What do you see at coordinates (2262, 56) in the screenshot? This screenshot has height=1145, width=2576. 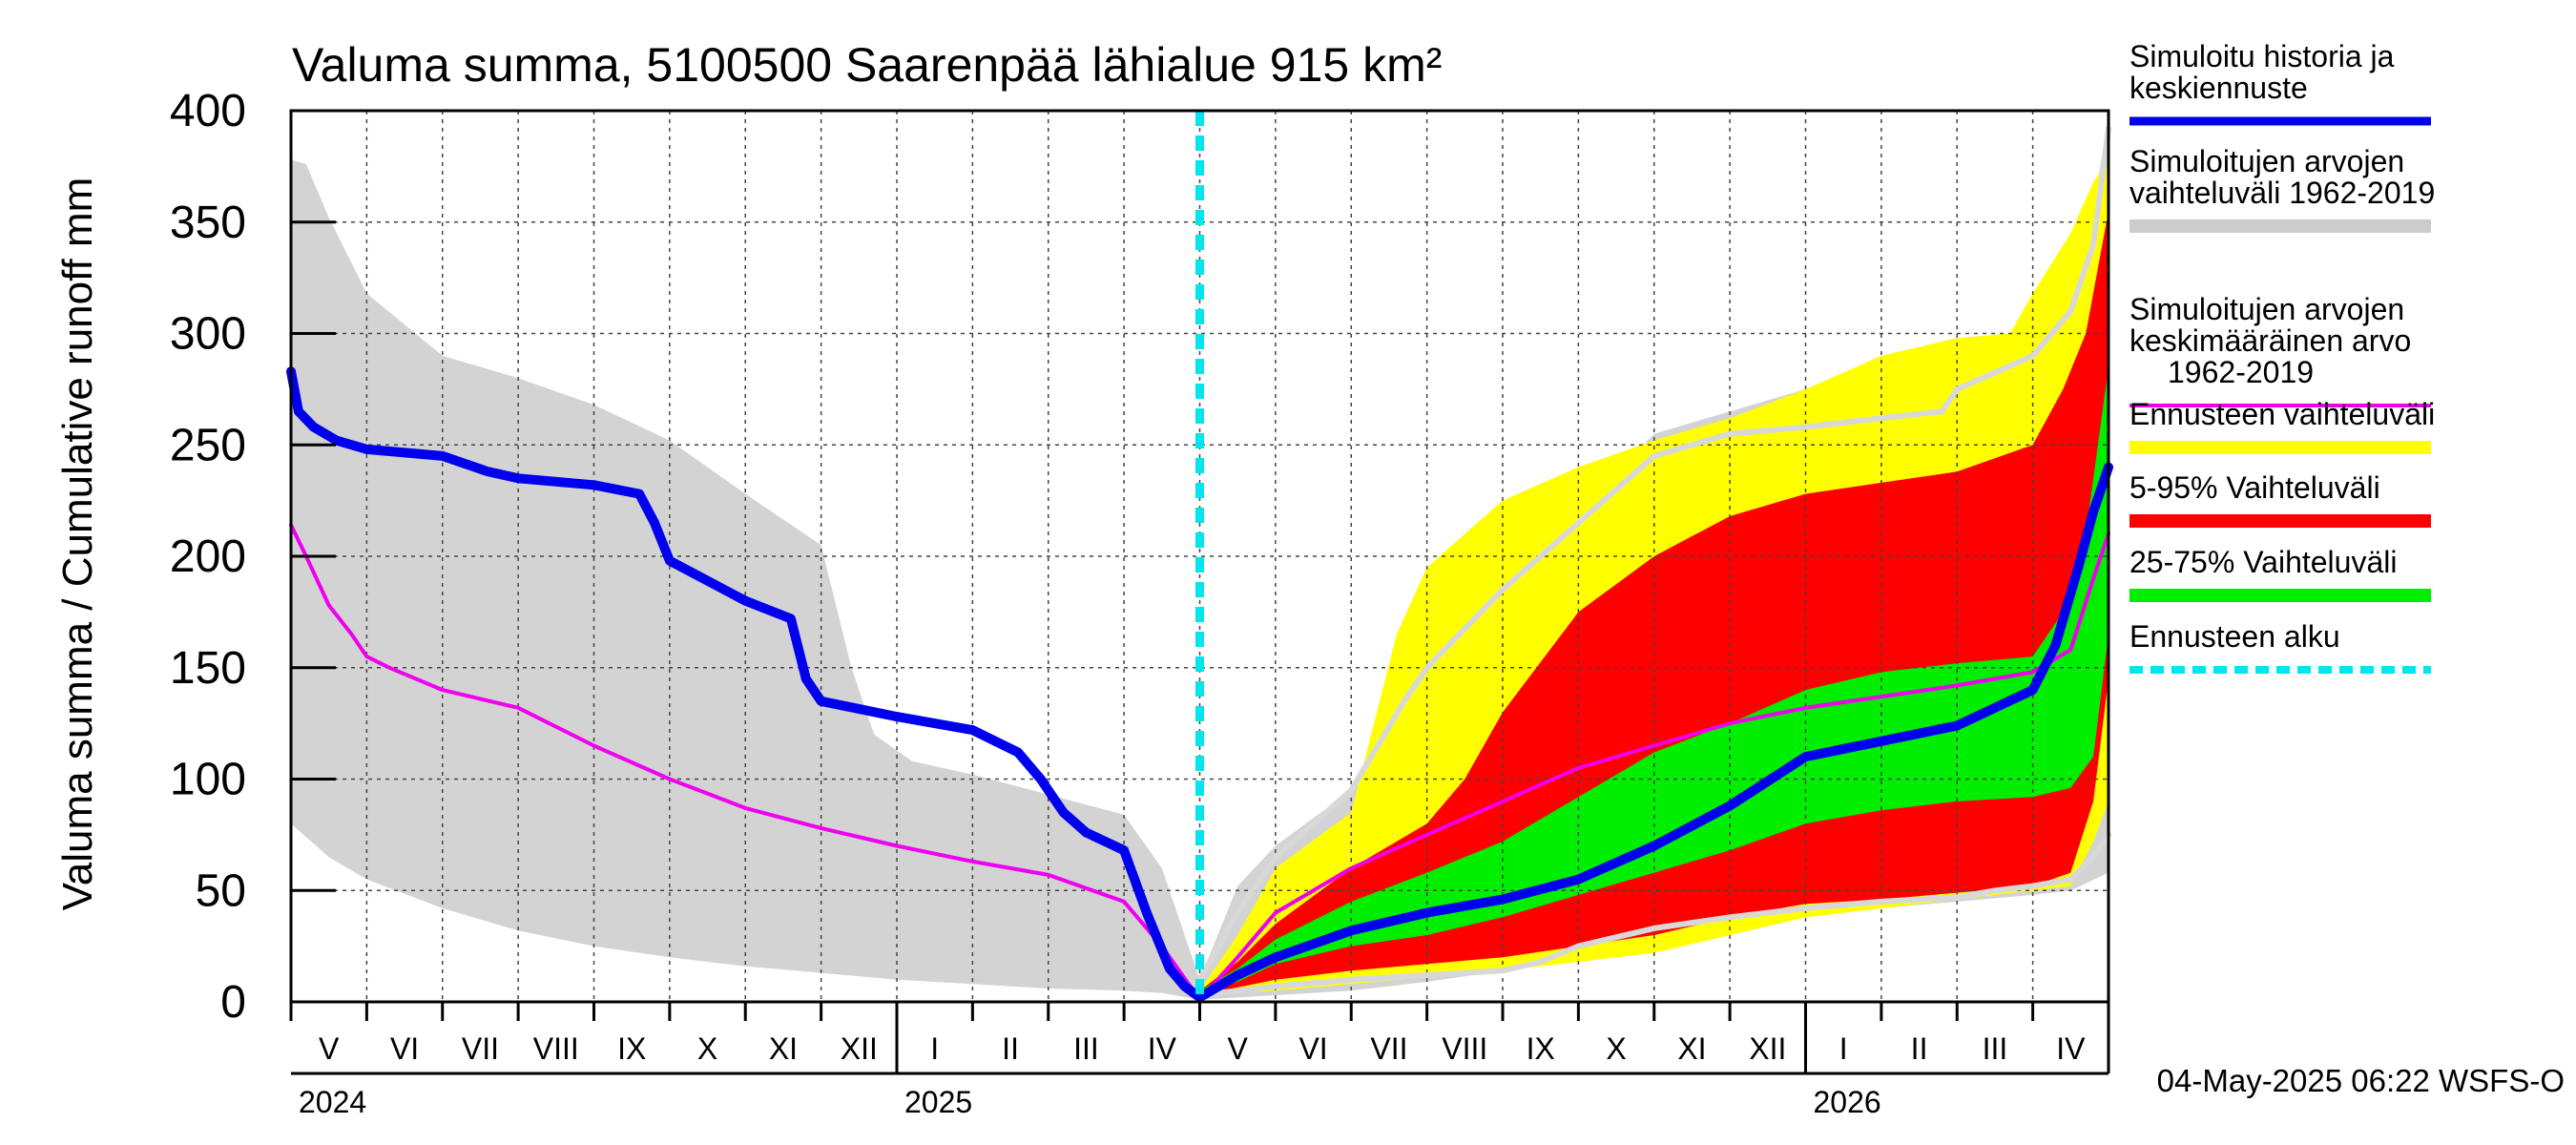 I see `legend-label: Simuloitu historia ja` at bounding box center [2262, 56].